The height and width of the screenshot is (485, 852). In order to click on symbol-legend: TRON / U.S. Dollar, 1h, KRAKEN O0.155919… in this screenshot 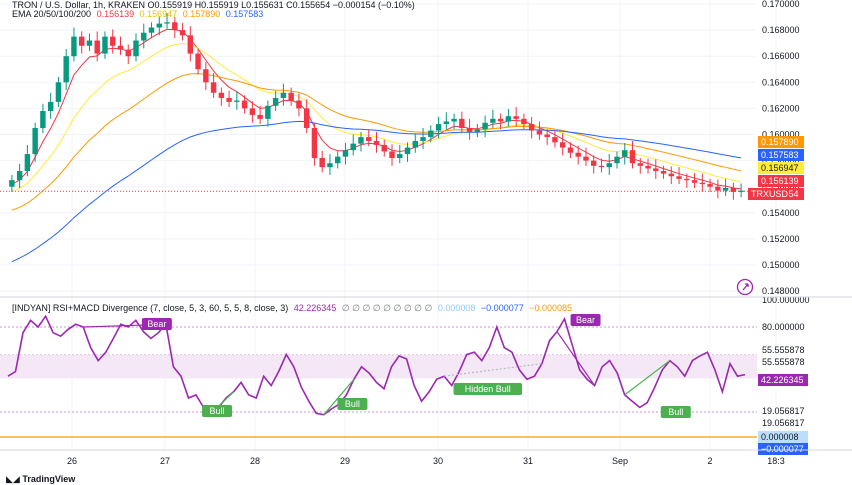, I will do `click(215, 5)`.